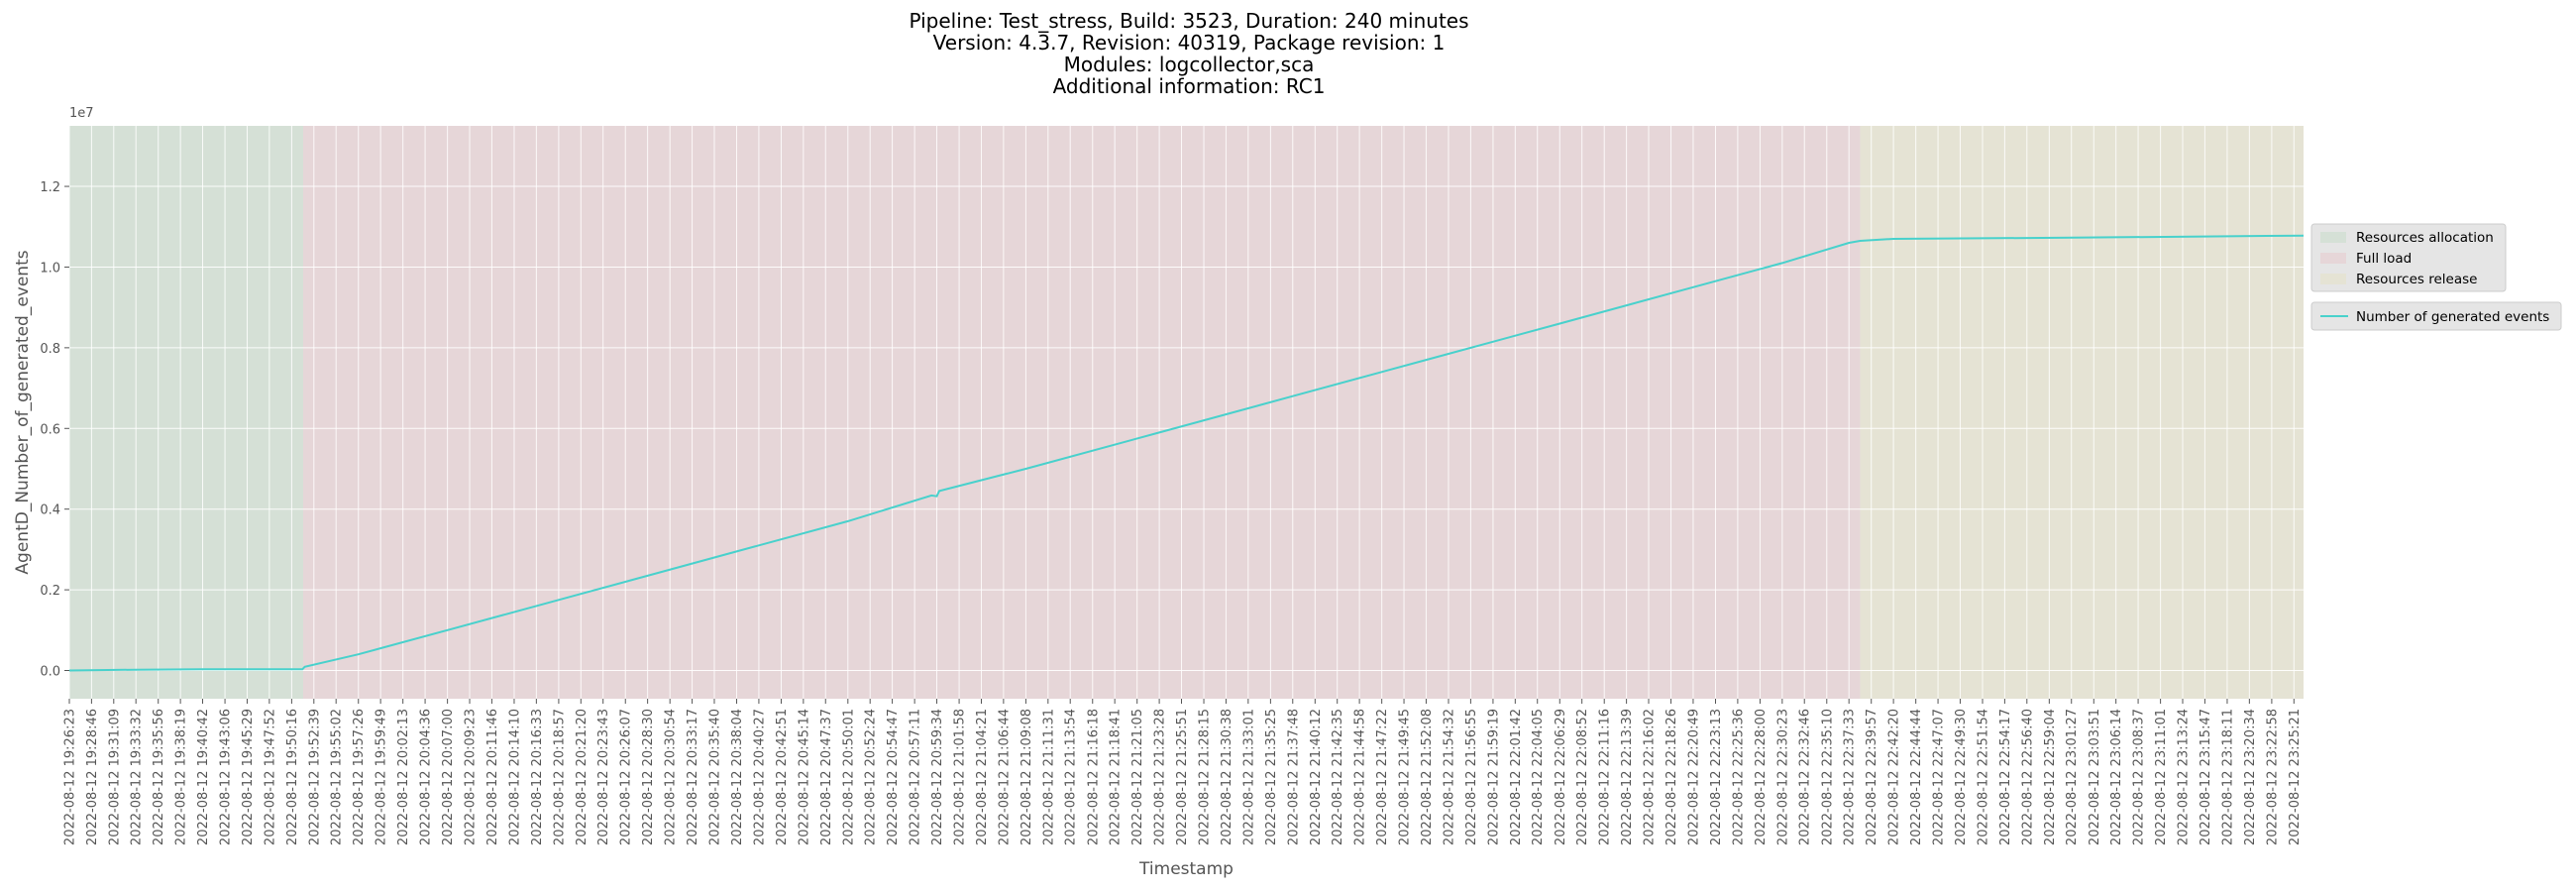 Image resolution: width=2576 pixels, height=892 pixels. What do you see at coordinates (737, 777) in the screenshot?
I see `x-tick-label: 2022-08-12 20:38:04` at bounding box center [737, 777].